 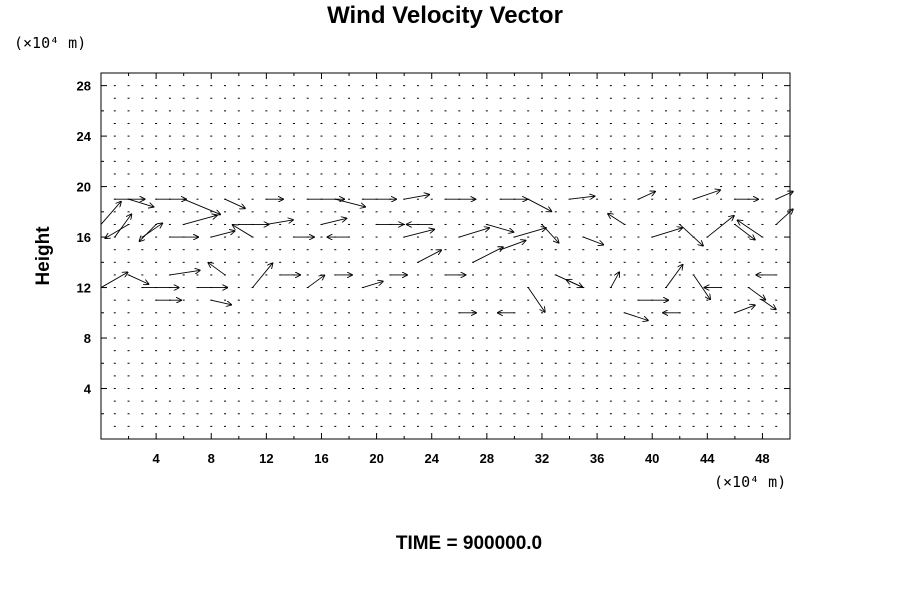 I want to click on y-tick-label: 8, so click(x=87, y=338).